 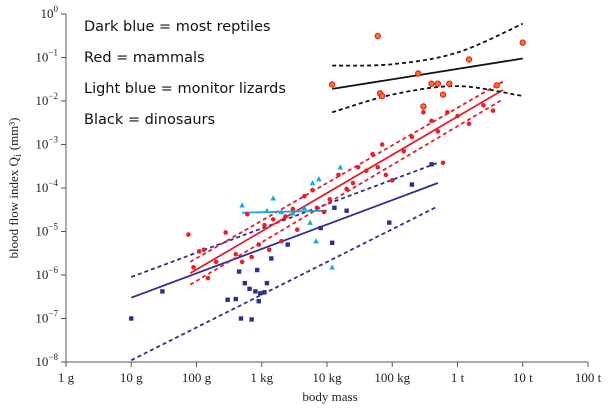 I want to click on y-axis-title-units: (mm³), so click(x=13, y=133).